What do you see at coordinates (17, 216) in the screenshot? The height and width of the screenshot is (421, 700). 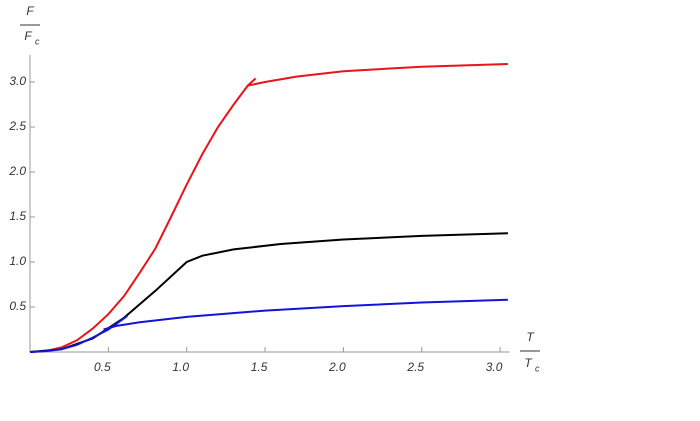 I see `y-tick-label: 1.5` at bounding box center [17, 216].